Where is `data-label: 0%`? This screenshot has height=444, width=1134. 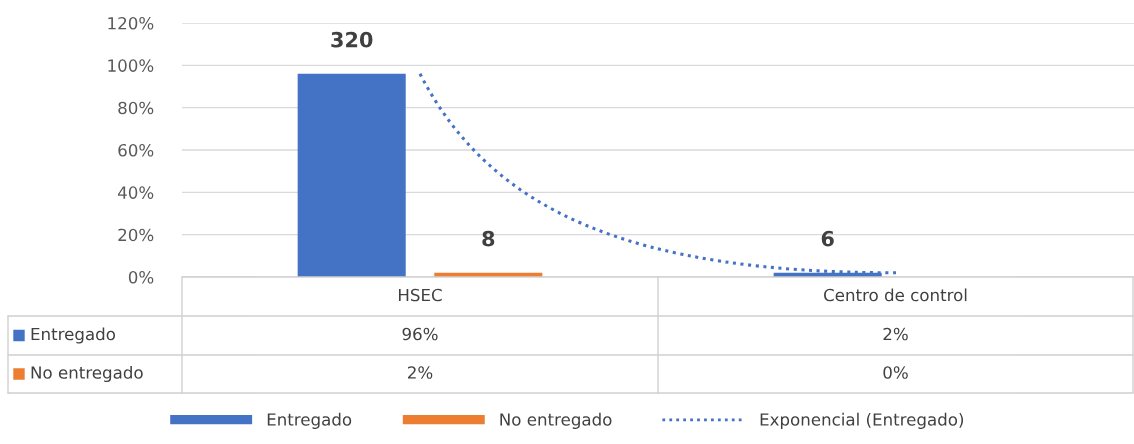
data-label: 0% is located at coordinates (895, 372).